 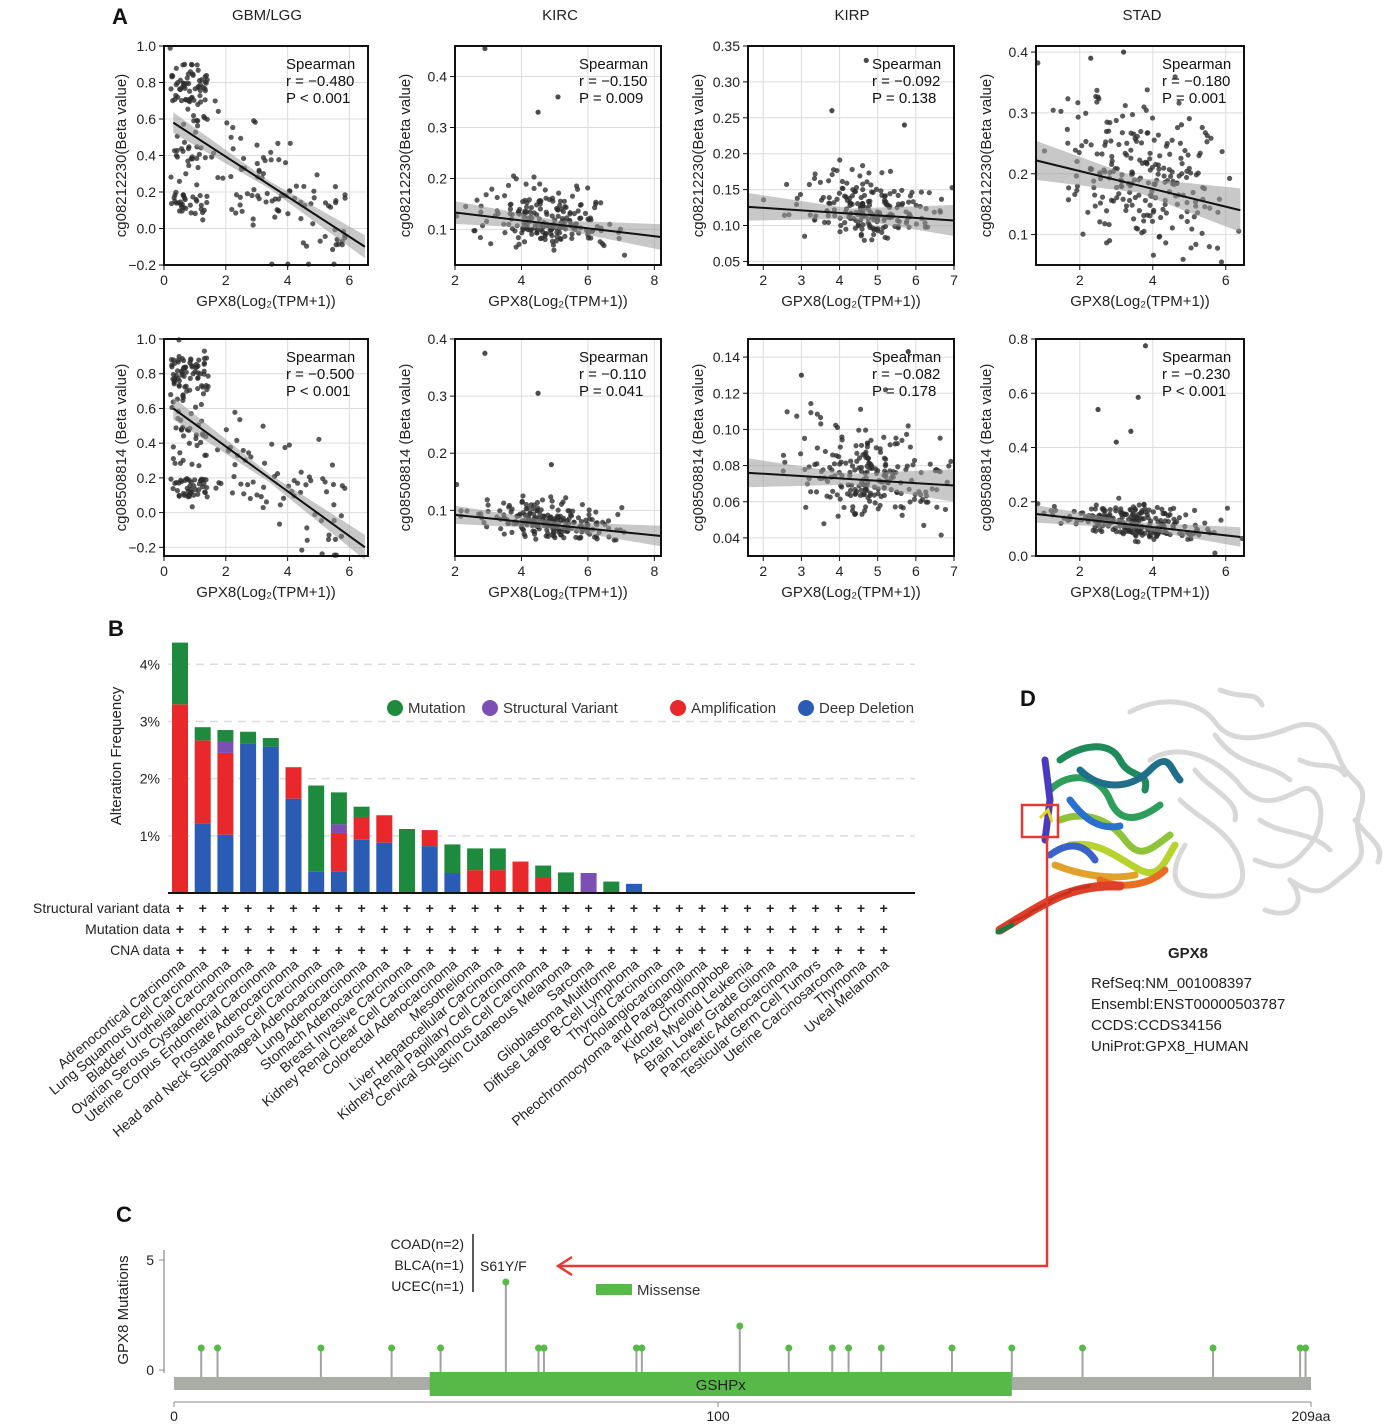 I want to click on stat-p: P < 0.001, so click(x=1194, y=391).